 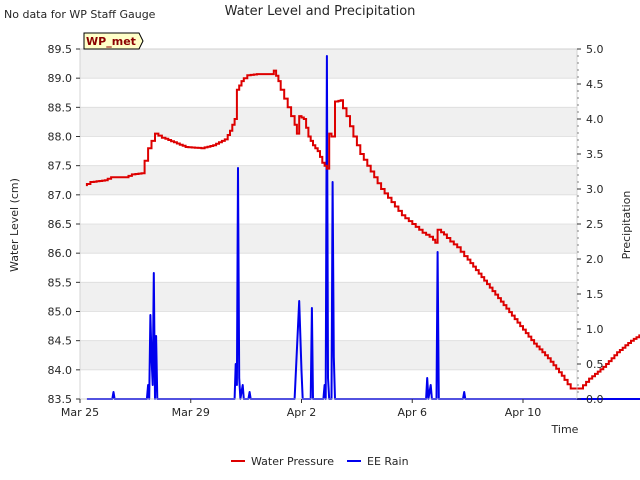 What do you see at coordinates (60, 49) in the screenshot?
I see `y-left-tick-label: 89.5` at bounding box center [60, 49].